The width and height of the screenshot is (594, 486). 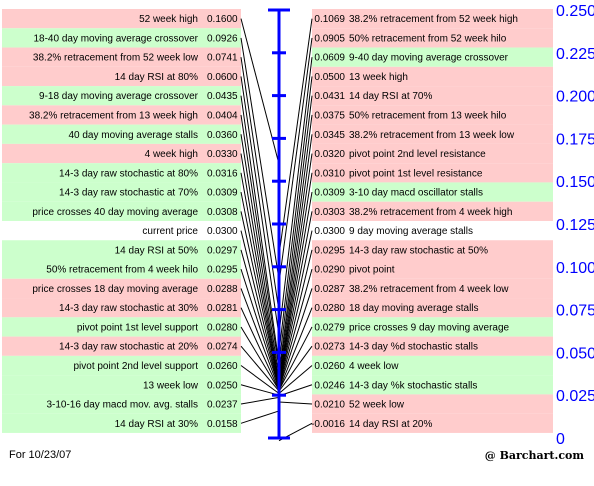 What do you see at coordinates (575, 225) in the screenshot?
I see `axis-tick-label: 0.125` at bounding box center [575, 225].